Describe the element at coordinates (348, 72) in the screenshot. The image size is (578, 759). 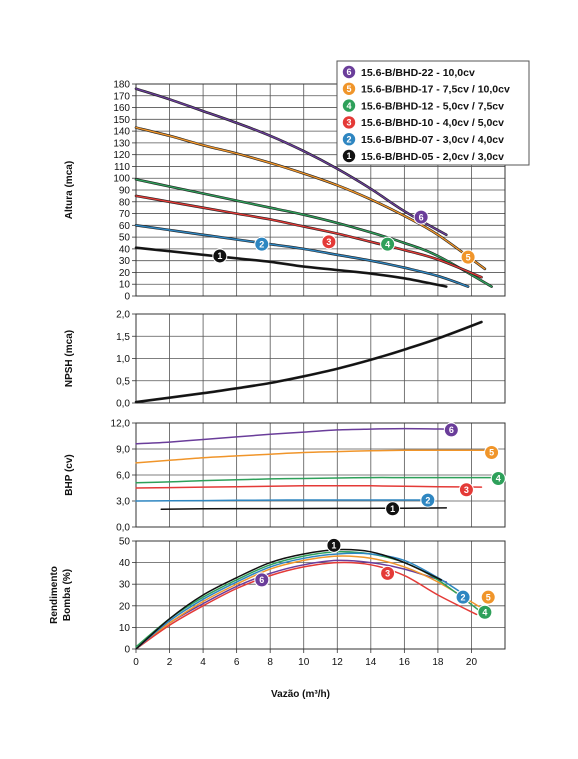
I see `legend-marker-label-6: 6` at that location.